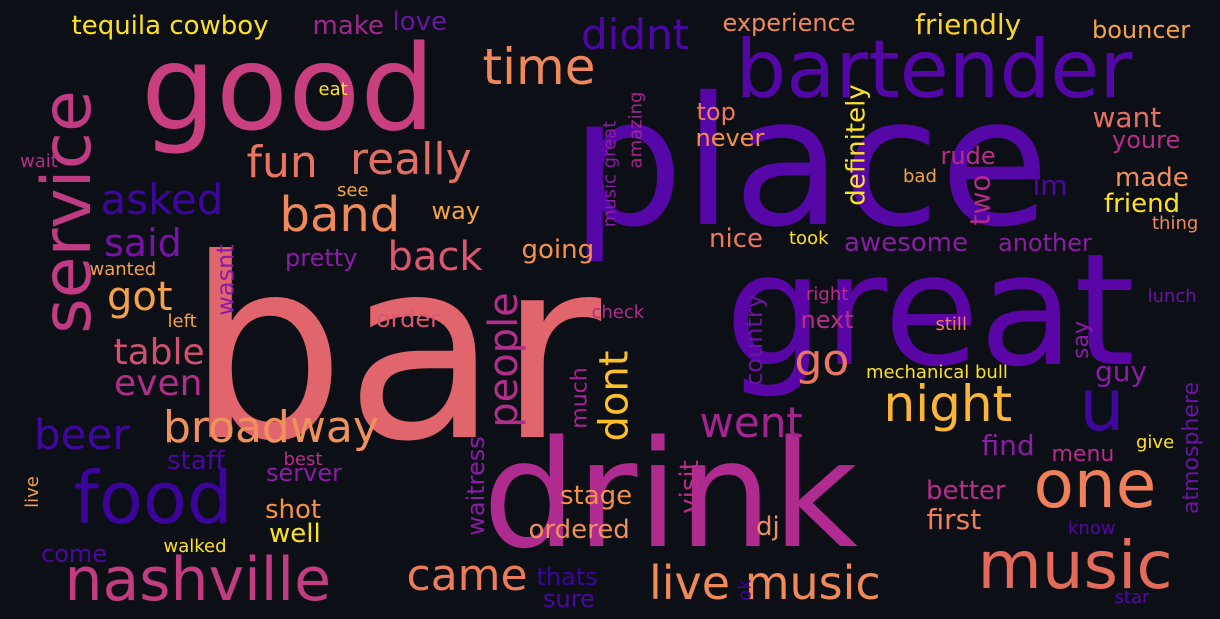  Describe the element at coordinates (768, 527) in the screenshot. I see `word-dj: dj` at that location.